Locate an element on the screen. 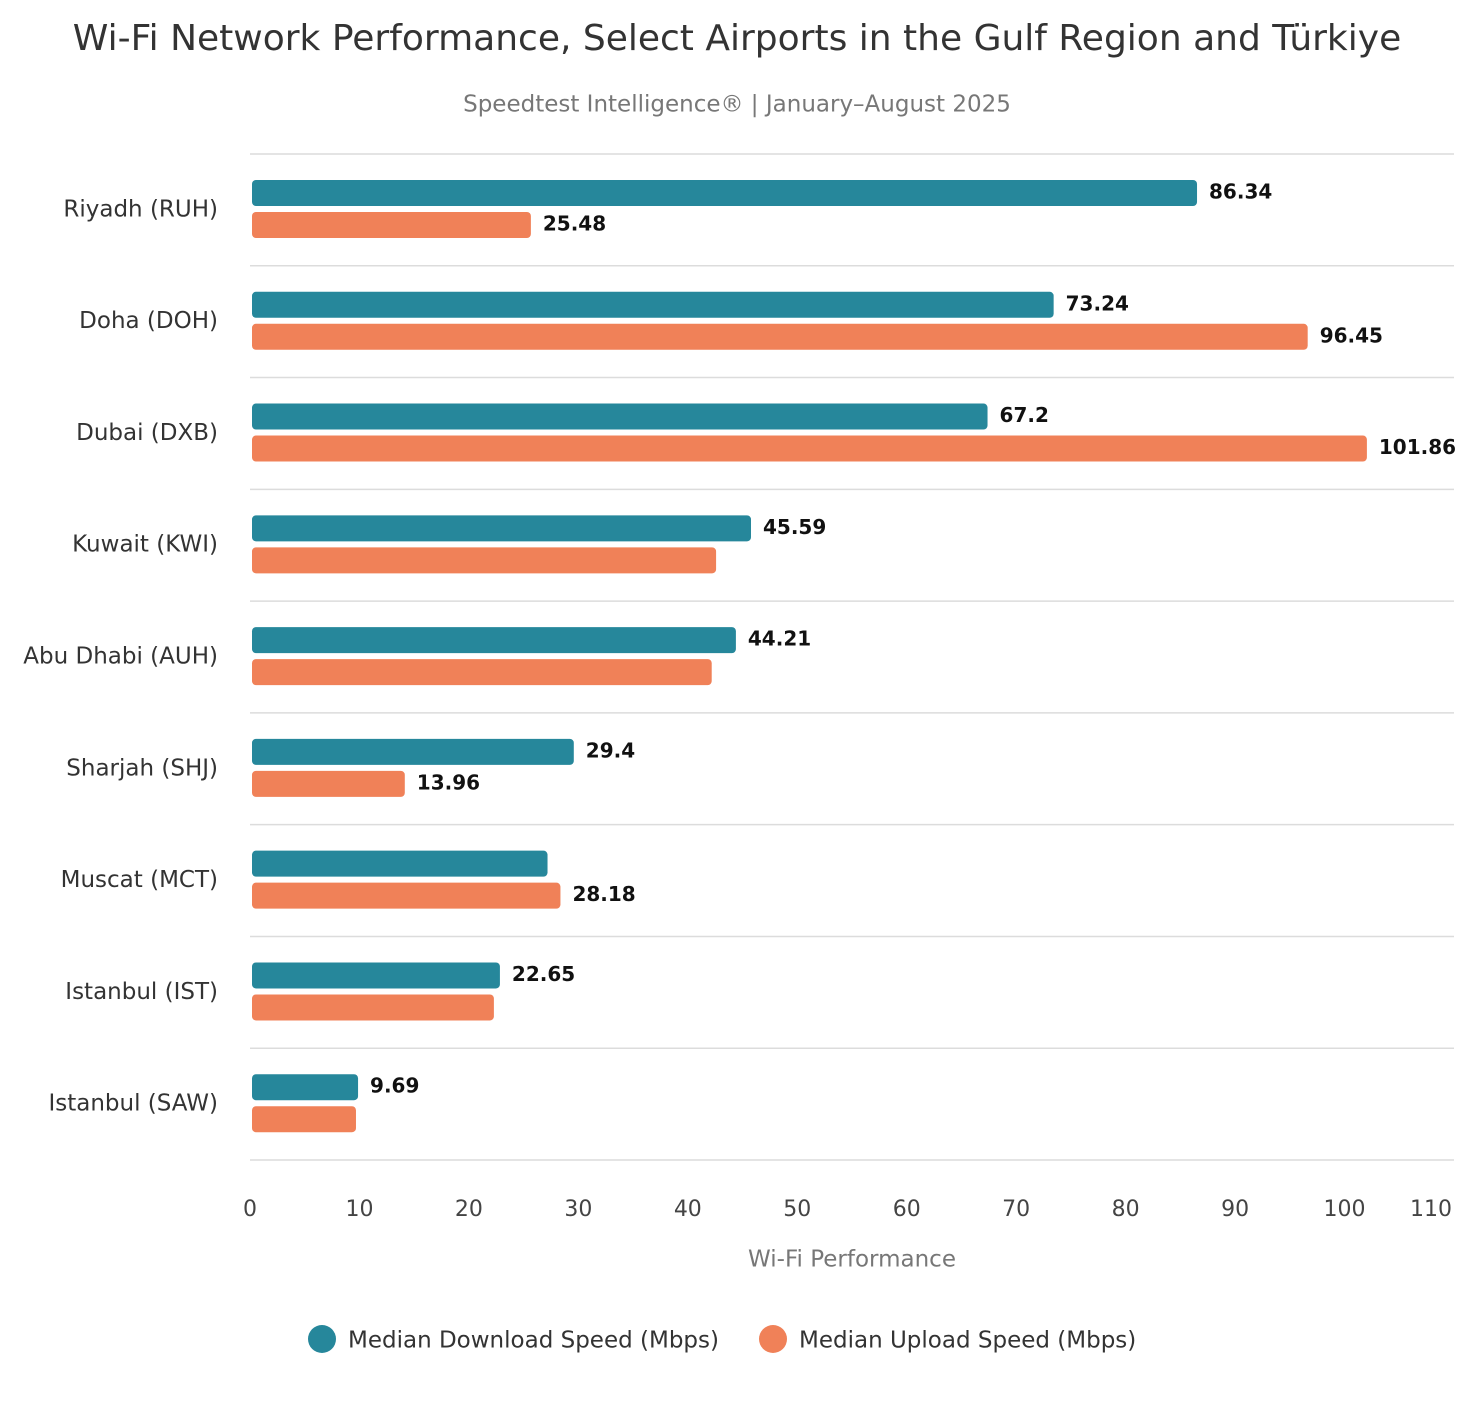 The image size is (1474, 1404). x-tick-label: 40 is located at coordinates (688, 1209).